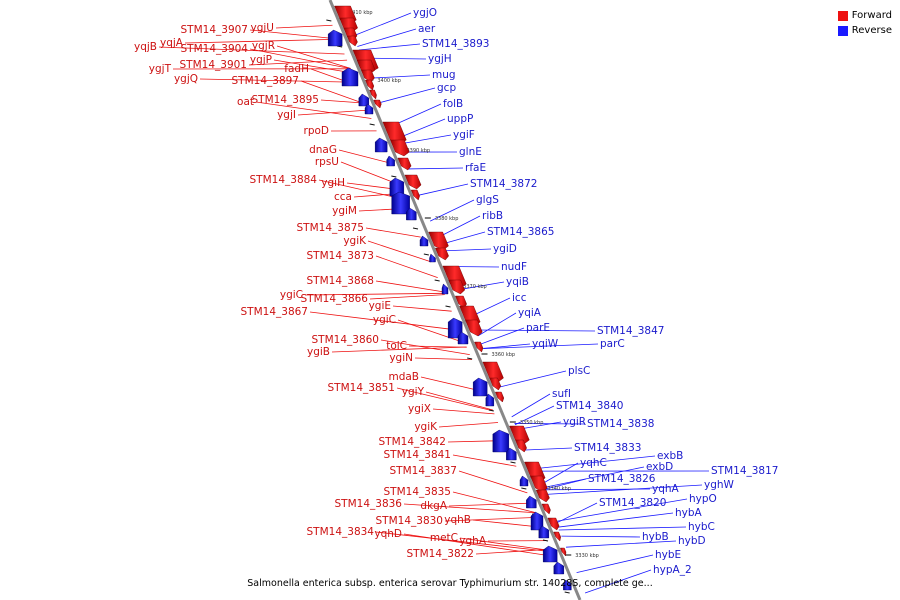 The width and height of the screenshot is (900, 600). Describe the element at coordinates (487, 200) in the screenshot. I see `reverse-gene-label: glgS` at that location.